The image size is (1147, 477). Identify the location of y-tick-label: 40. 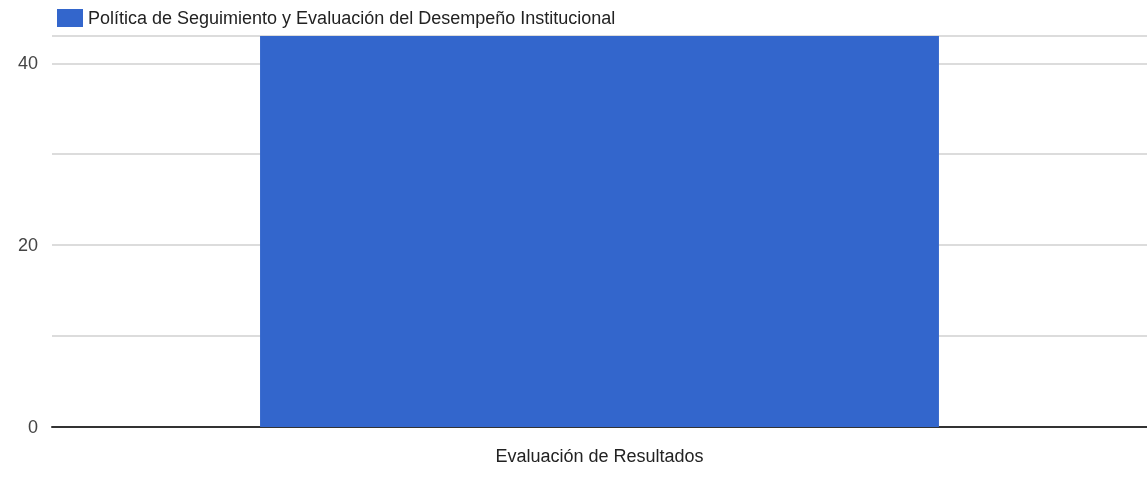
(27, 63).